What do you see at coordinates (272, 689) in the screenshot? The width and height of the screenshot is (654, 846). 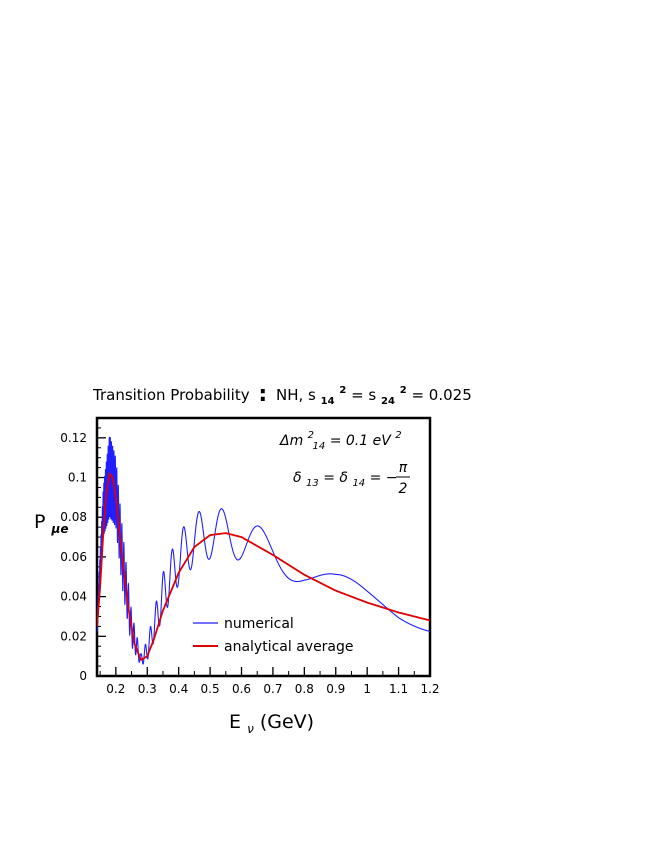 I see `x-tick-label: 0.7` at bounding box center [272, 689].